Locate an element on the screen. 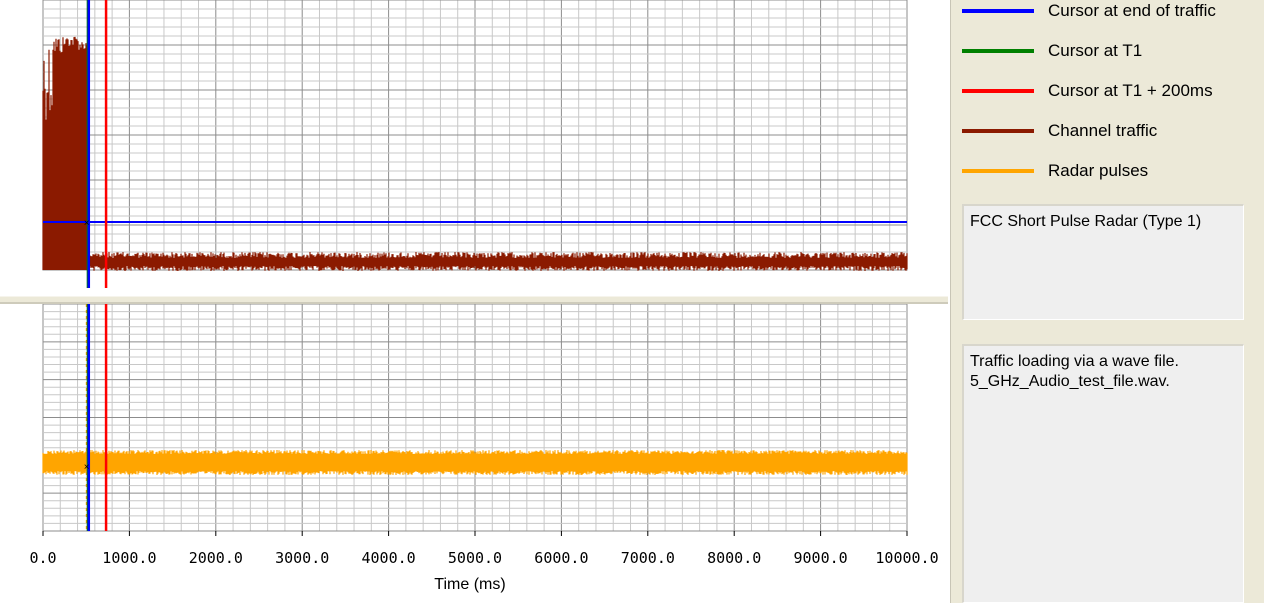 The height and width of the screenshot is (603, 1264). x-axis-title: Time (ms) is located at coordinates (469, 584).